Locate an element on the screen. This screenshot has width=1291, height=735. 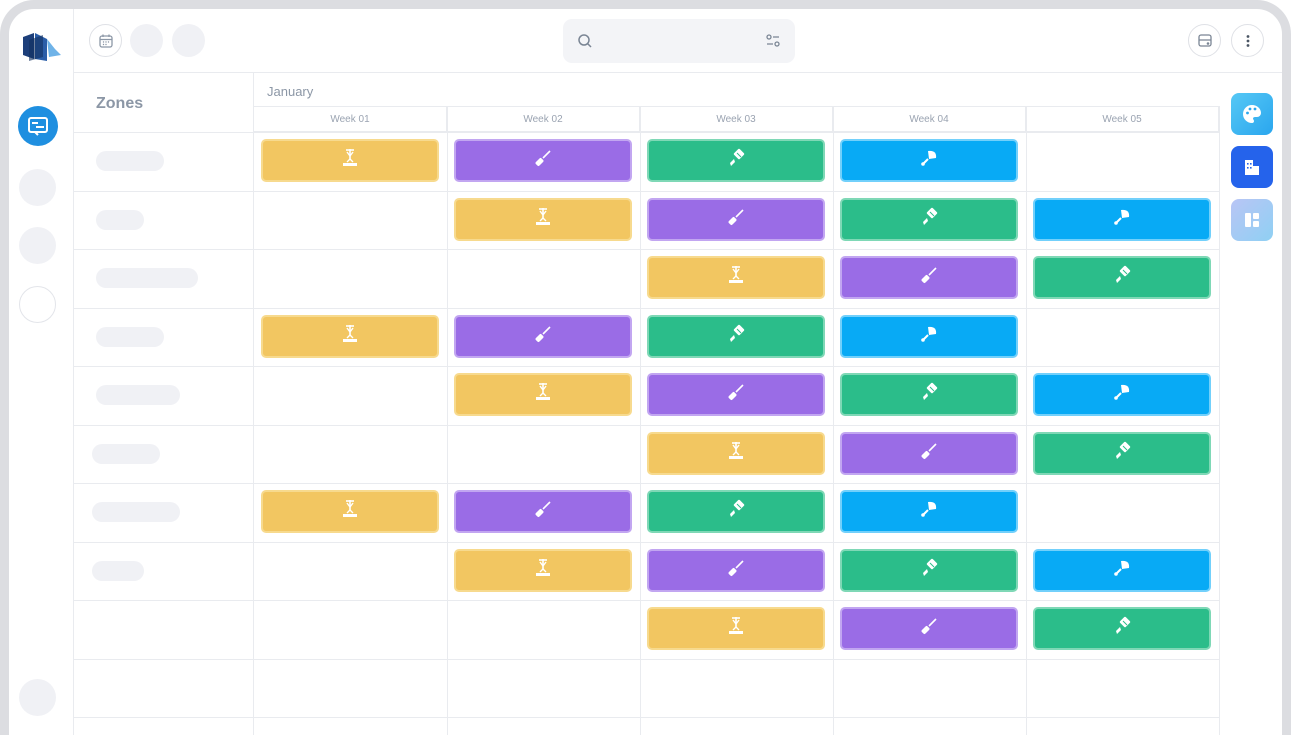
calendar-icon is located at coordinates (105, 41).